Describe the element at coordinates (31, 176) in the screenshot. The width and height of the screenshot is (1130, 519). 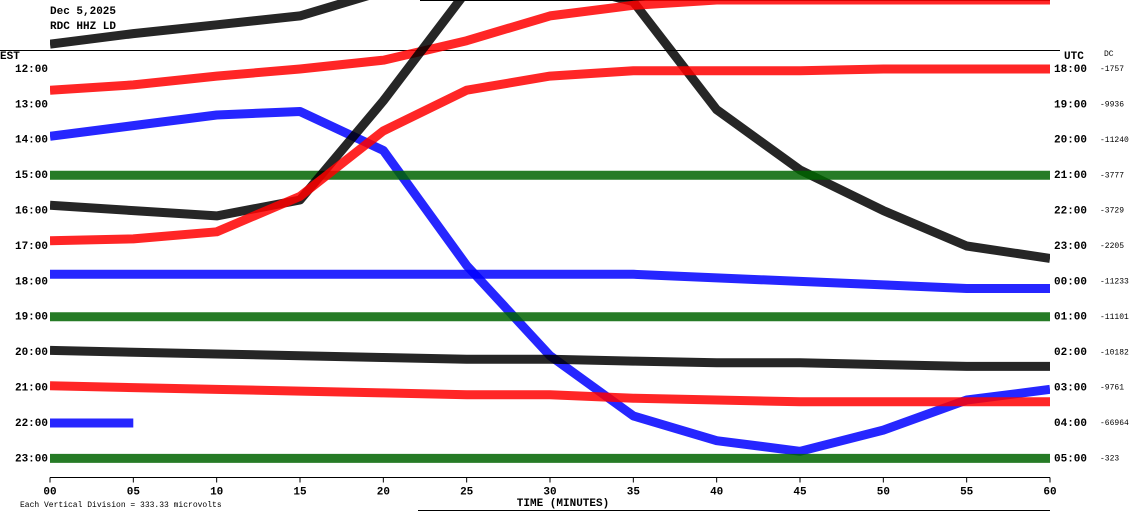
I see `est-label: 15:00` at that location.